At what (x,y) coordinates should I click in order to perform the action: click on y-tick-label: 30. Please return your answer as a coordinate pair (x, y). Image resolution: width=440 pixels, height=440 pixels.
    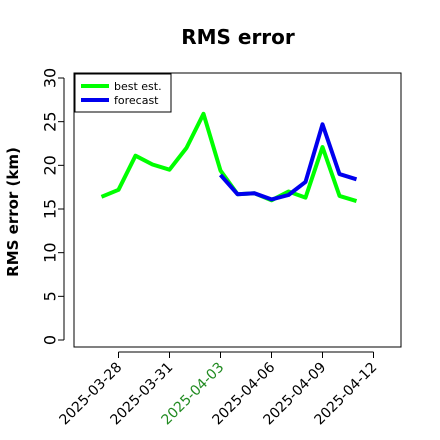
    Looking at the image, I should click on (50, 78).